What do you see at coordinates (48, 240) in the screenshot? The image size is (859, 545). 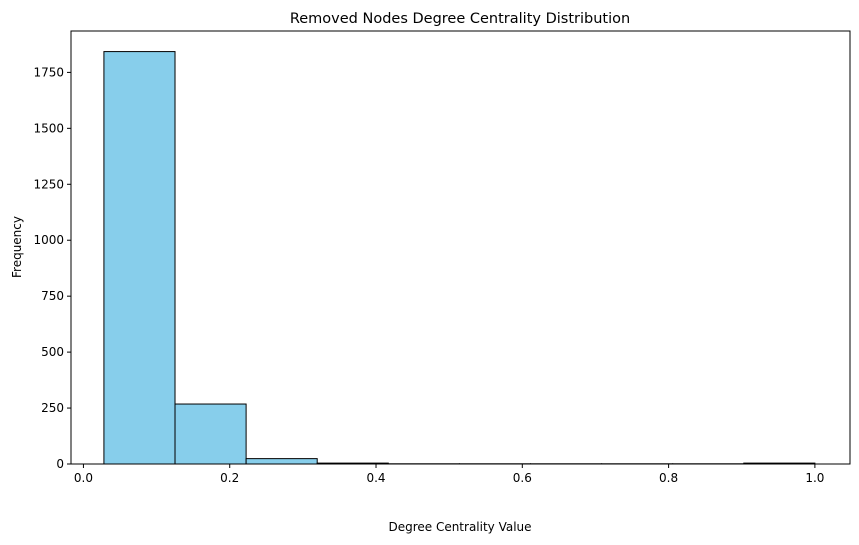 I see `y-tick-label: 1000` at bounding box center [48, 240].